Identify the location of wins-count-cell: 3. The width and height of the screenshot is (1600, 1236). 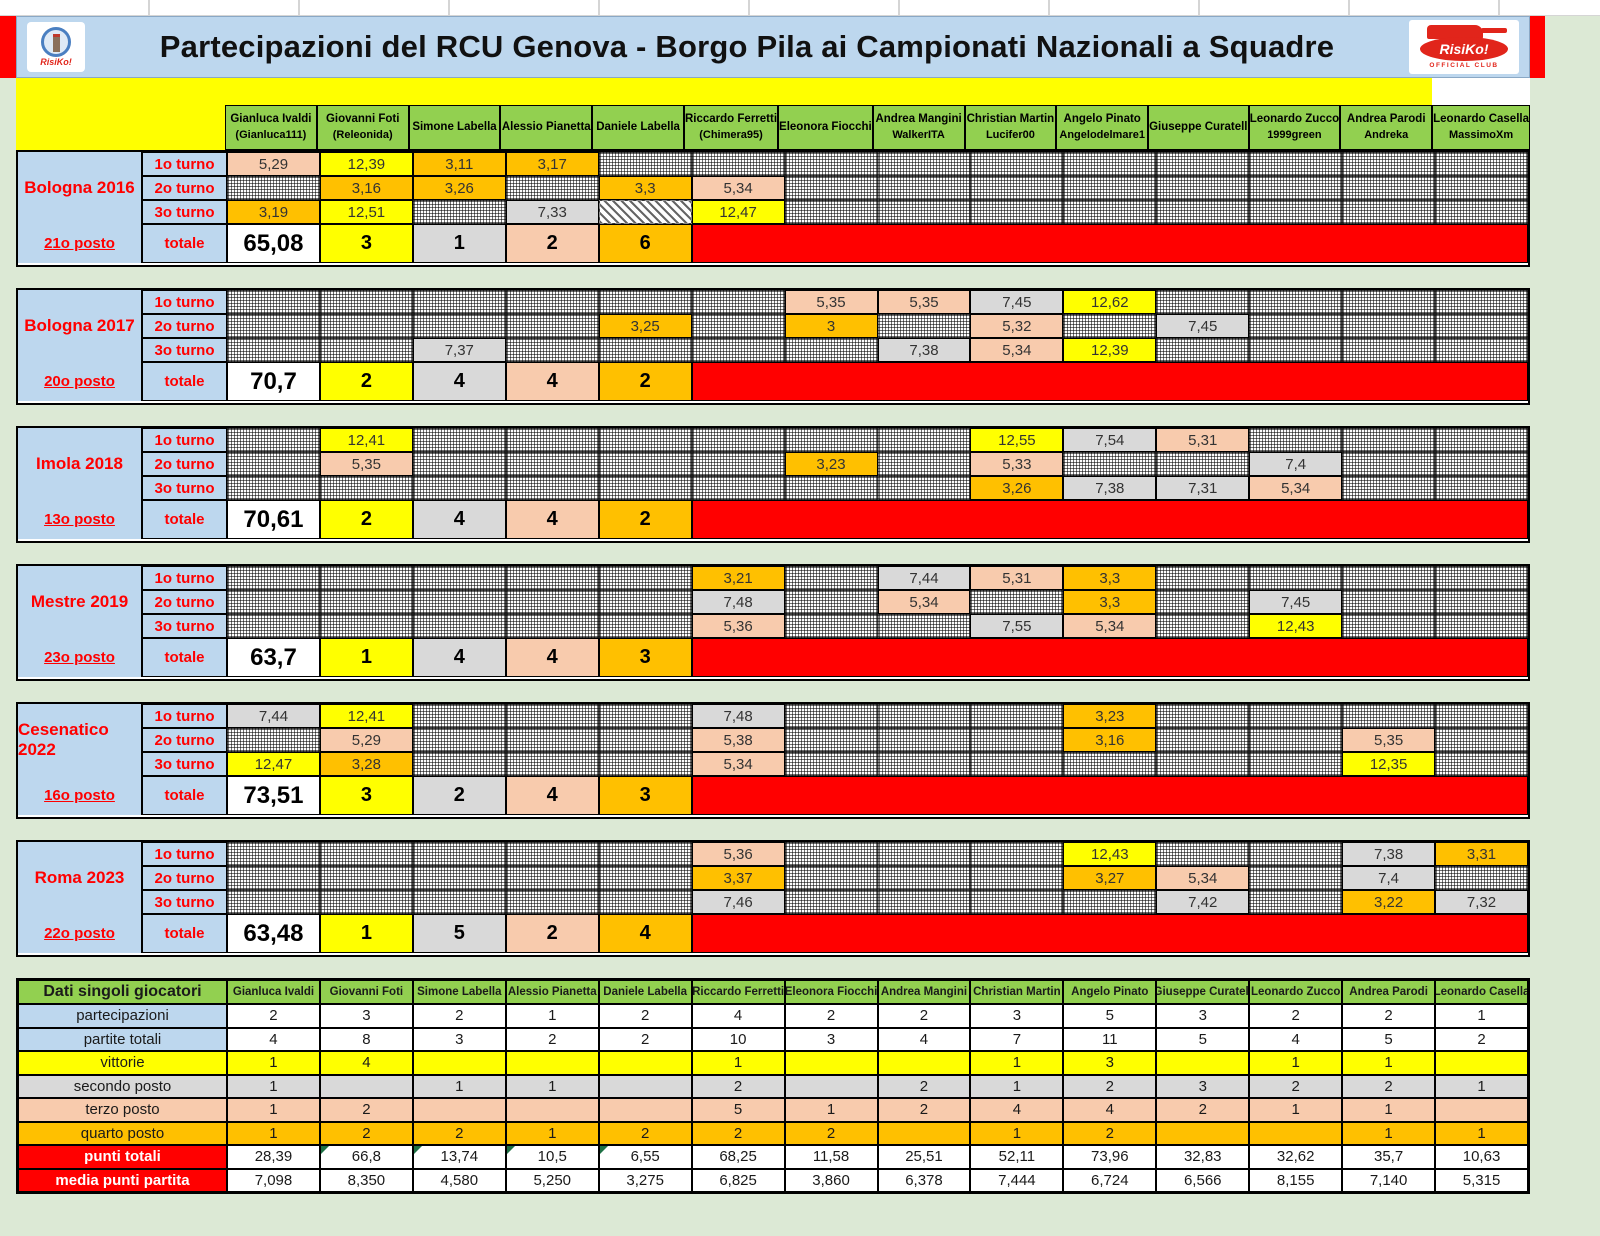
(366, 795).